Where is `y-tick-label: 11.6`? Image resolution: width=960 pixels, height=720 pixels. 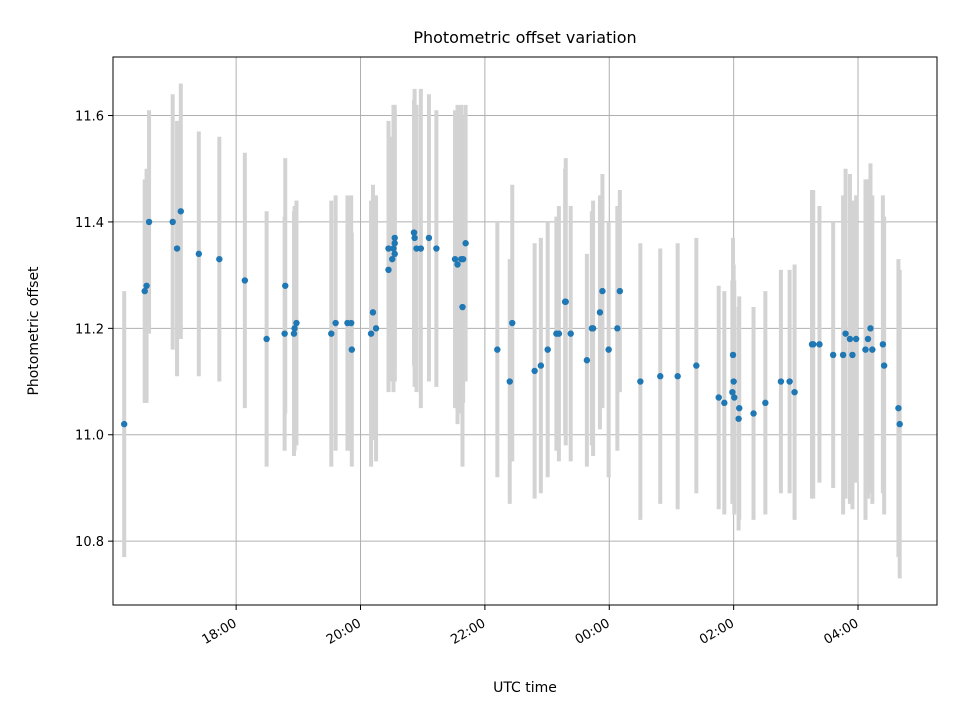 y-tick-label: 11.6 is located at coordinates (89, 117).